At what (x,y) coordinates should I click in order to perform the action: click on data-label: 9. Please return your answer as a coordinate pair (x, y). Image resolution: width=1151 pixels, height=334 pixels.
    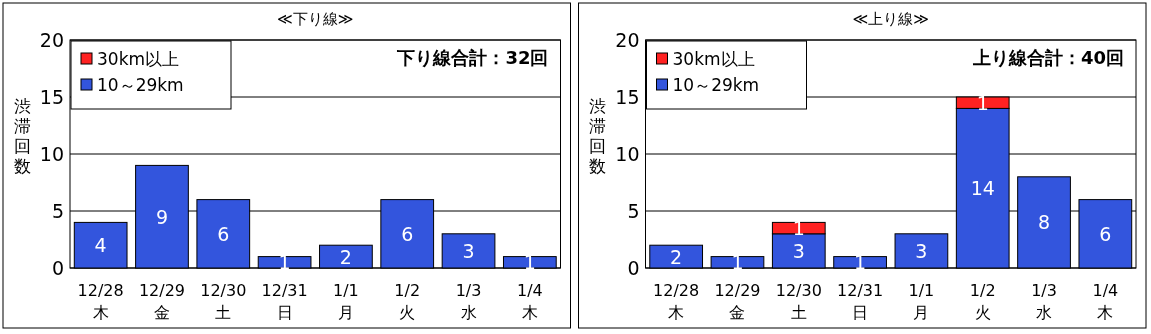
    Looking at the image, I should click on (162, 216).